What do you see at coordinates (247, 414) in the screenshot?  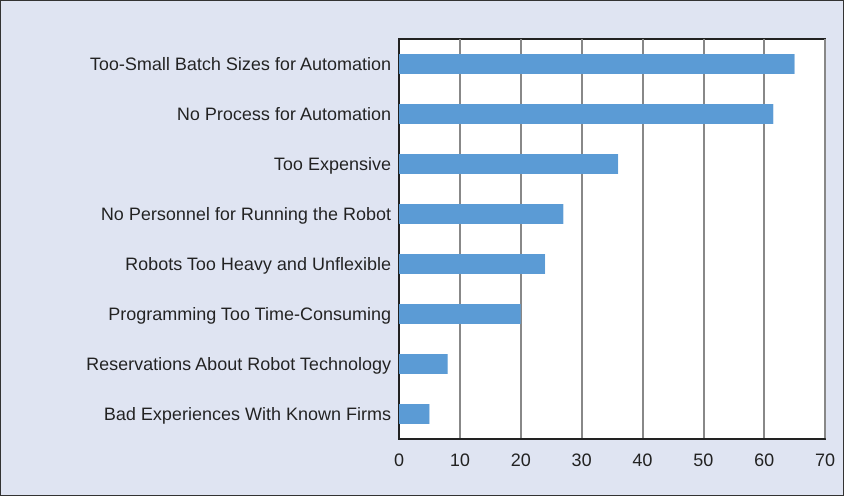 I see `y-tick-label: Bad Experiences With Known Firms` at bounding box center [247, 414].